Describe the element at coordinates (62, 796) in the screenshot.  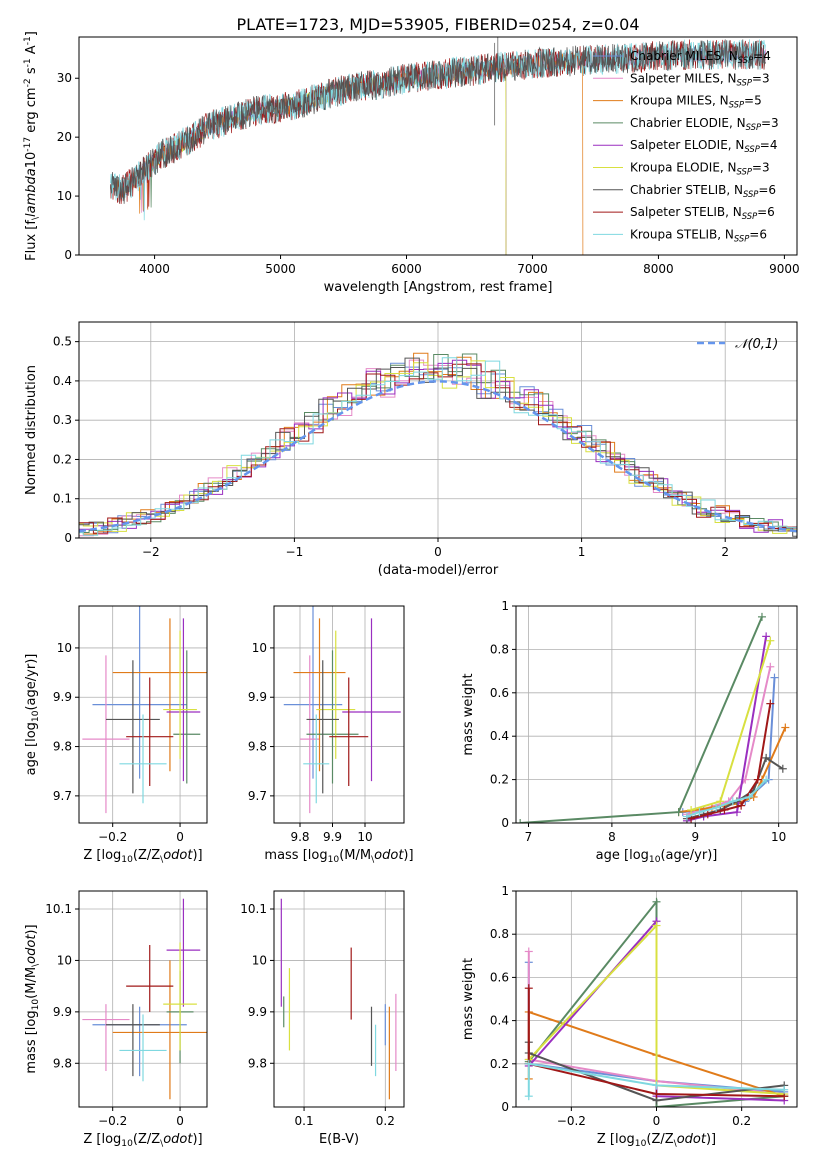
I see `y-tick-label: 9.7` at that location.